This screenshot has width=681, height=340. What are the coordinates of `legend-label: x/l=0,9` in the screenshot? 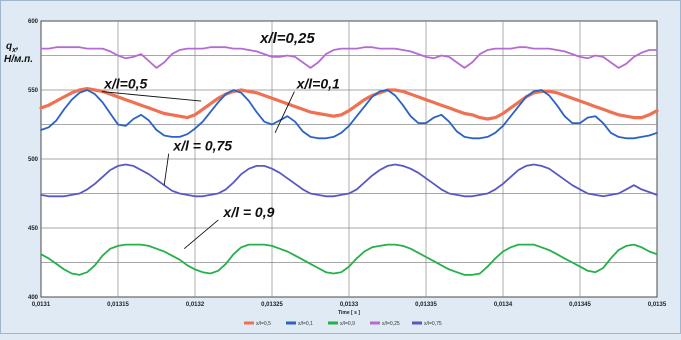 It's located at (347, 324).